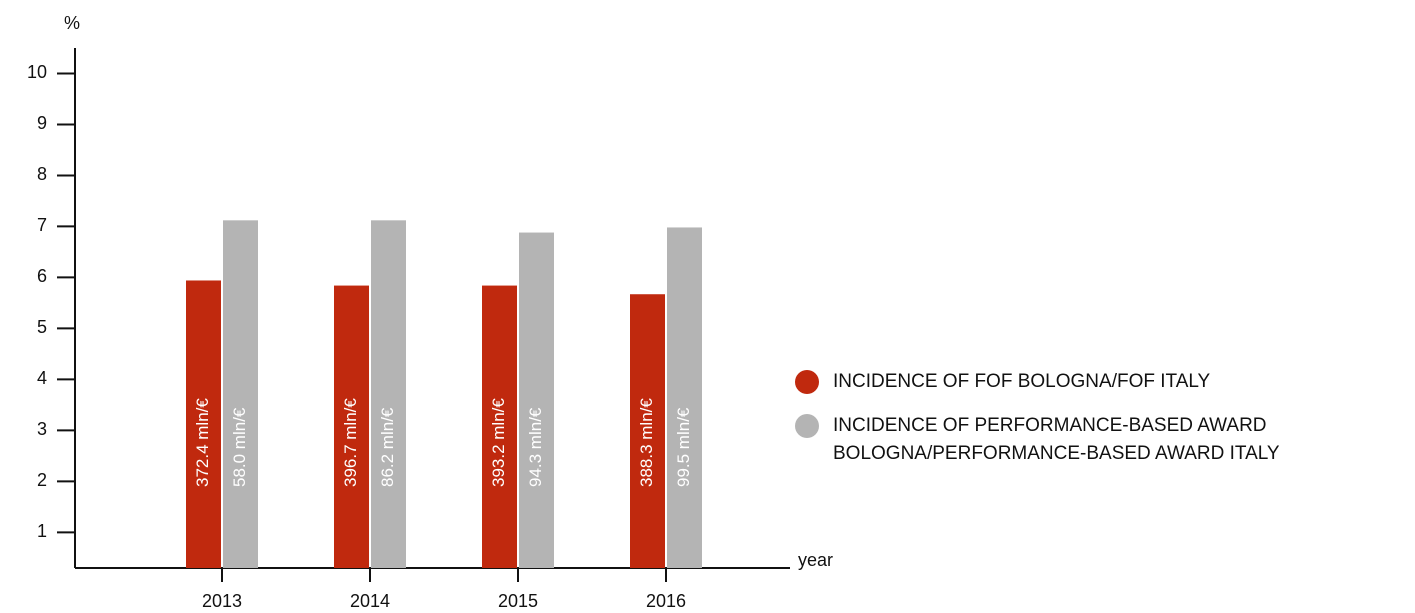  What do you see at coordinates (42, 225) in the screenshot?
I see `y-tick-label: 7` at bounding box center [42, 225].